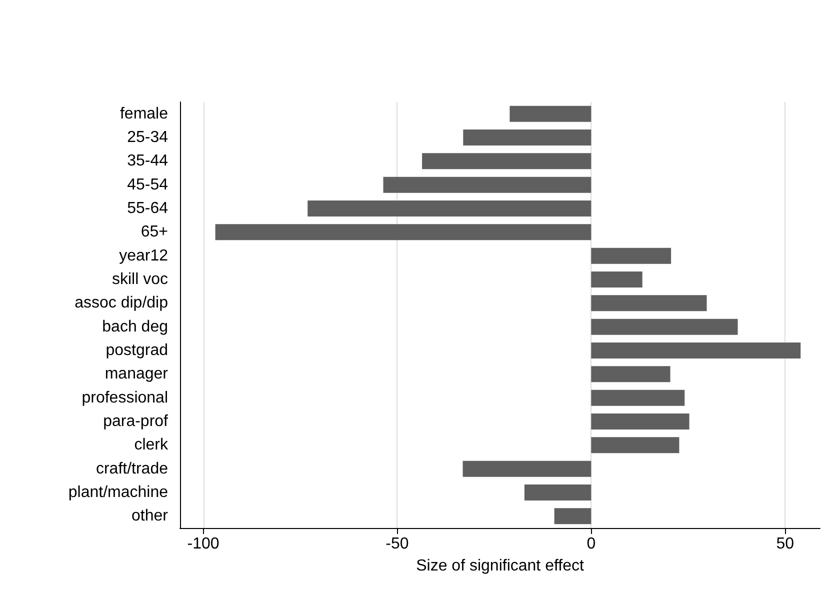  What do you see at coordinates (132, 469) in the screenshot?
I see `y-tick-label: craft/trade` at bounding box center [132, 469].